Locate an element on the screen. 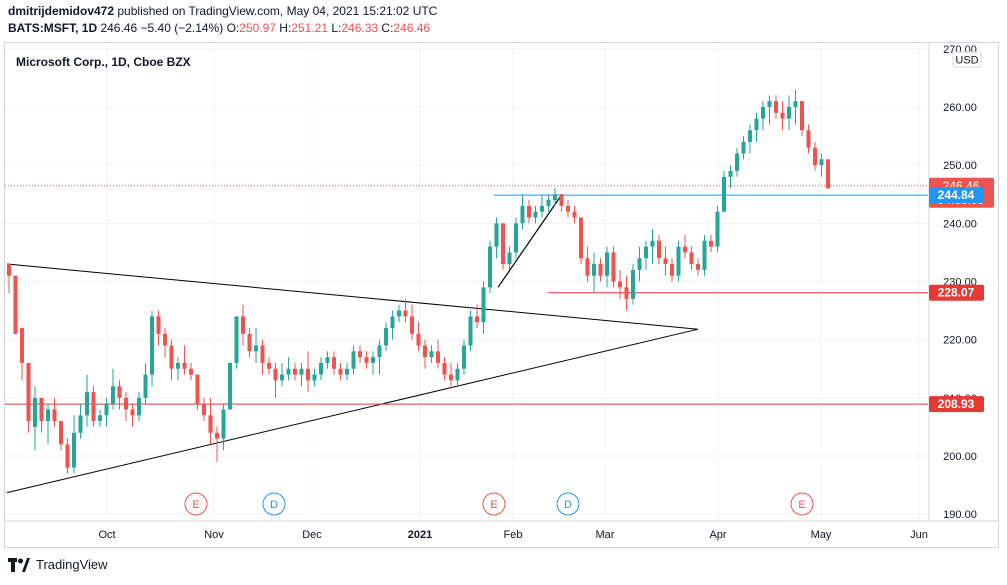 This screenshot has height=585, width=1007. level-price-tag: 228.07 is located at coordinates (956, 292).